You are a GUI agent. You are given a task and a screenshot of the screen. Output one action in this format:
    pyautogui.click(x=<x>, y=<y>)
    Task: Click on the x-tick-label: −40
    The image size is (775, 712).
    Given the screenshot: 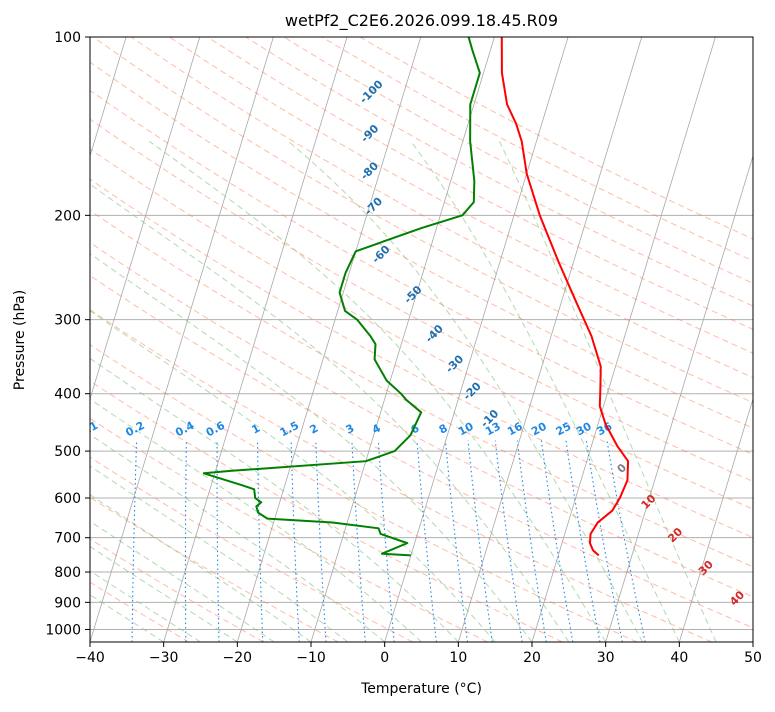 What is the action you would take?
    pyautogui.click(x=90, y=658)
    